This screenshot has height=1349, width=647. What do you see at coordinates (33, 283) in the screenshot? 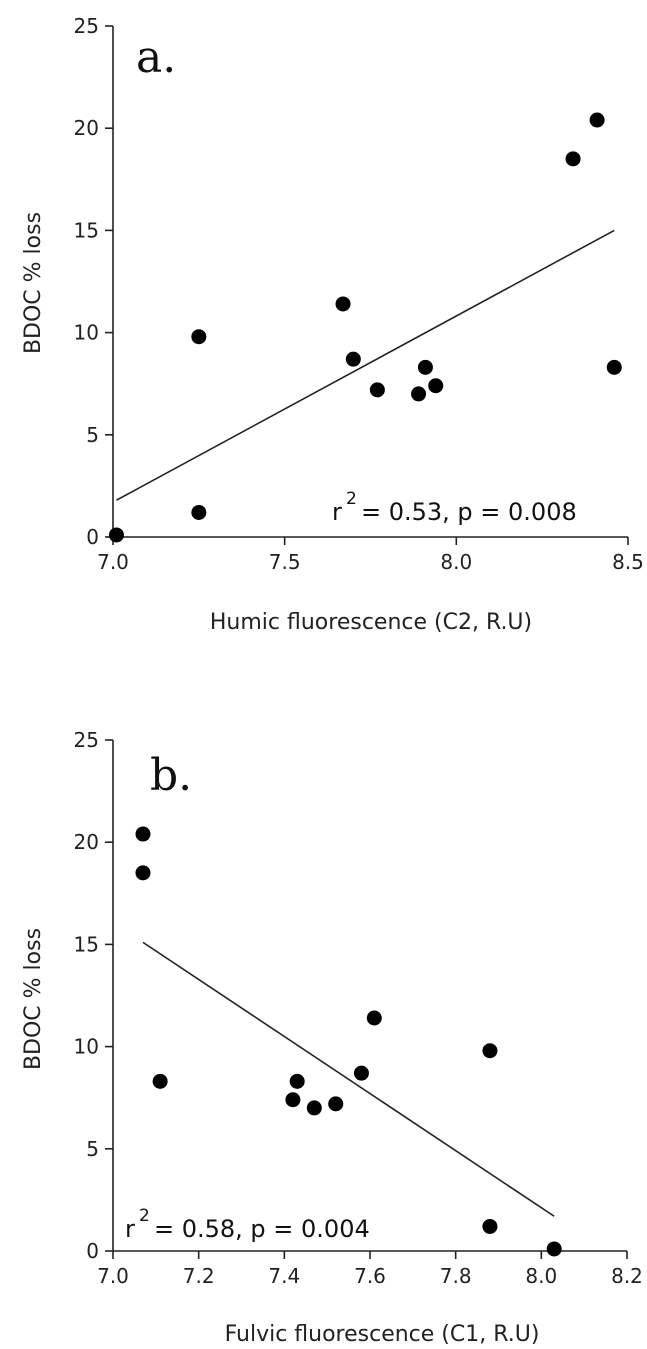
I see `y-axis-title-a: BDOC % loss` at bounding box center [33, 283].